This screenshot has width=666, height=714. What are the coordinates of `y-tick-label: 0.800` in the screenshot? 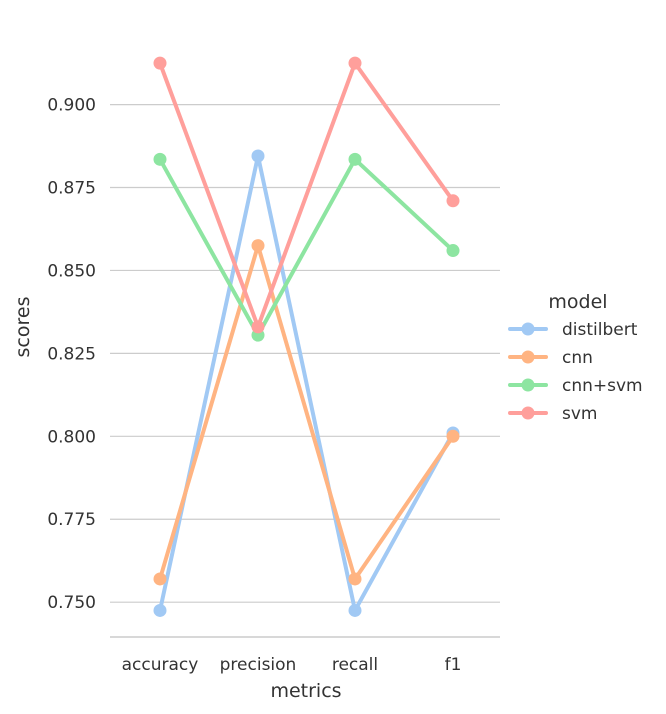 It's located at (71, 437).